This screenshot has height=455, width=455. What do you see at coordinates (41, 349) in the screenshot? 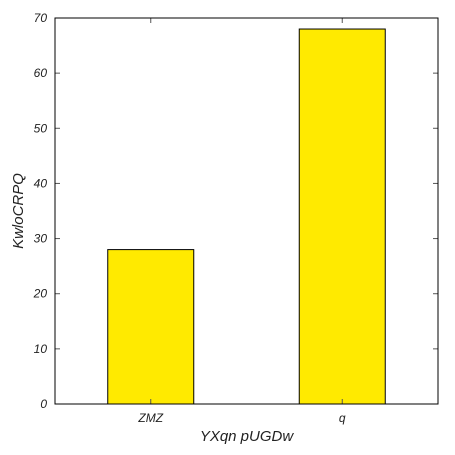
I see `y-tick-label: 10` at bounding box center [41, 349].